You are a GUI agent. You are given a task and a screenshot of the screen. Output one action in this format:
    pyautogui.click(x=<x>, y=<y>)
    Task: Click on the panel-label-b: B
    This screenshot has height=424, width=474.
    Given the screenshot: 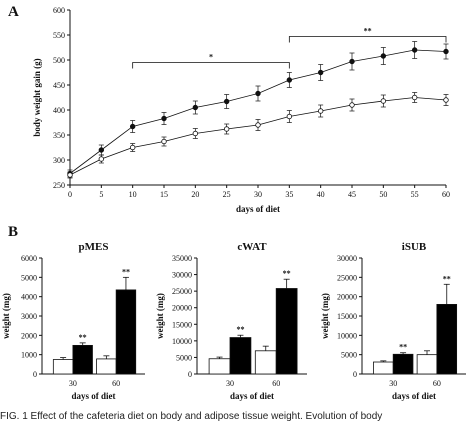 What is the action you would take?
    pyautogui.click(x=13, y=232)
    